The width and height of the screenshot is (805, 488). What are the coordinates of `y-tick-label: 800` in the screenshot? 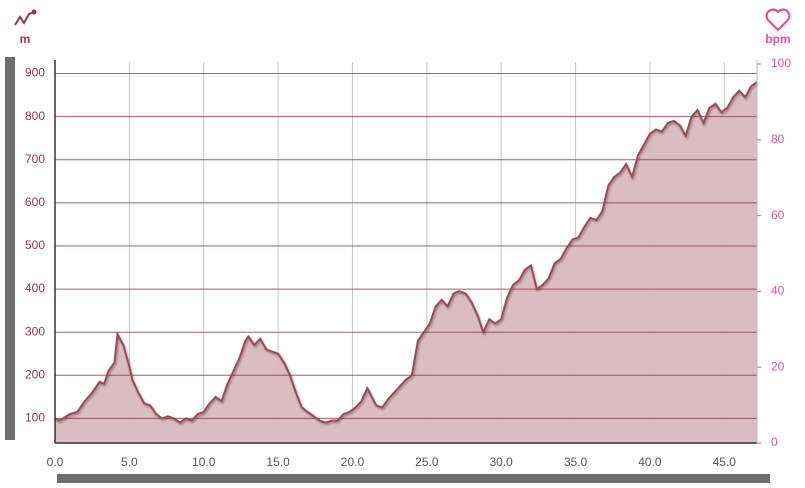 It's located at (35, 116).